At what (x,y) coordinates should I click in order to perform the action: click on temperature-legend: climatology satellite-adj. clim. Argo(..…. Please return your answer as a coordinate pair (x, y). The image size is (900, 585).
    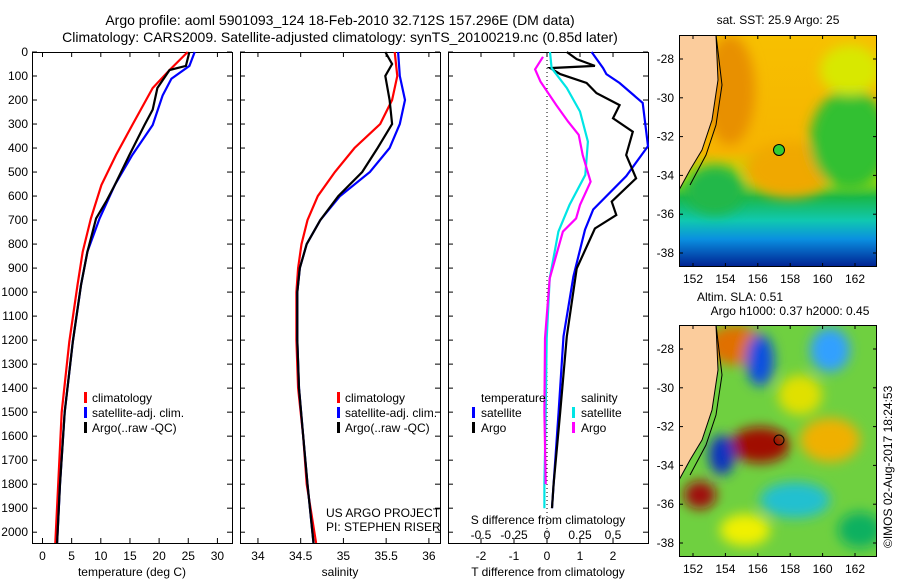
    Looking at the image, I should click on (134, 413).